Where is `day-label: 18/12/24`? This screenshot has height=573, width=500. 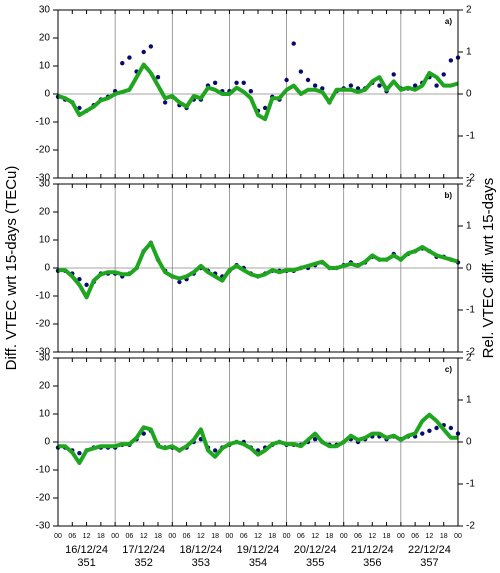
day-label: 18/12/24 is located at coordinates (200, 550).